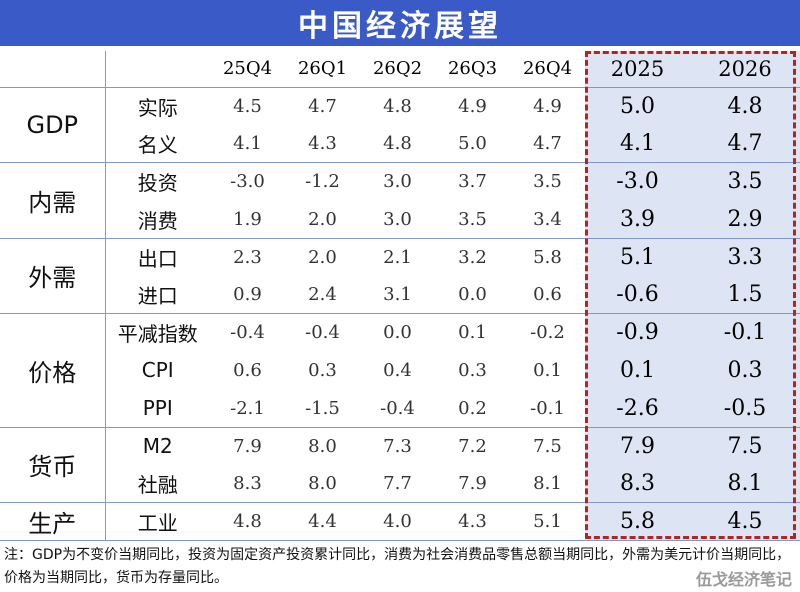 This screenshot has width=800, height=592. Describe the element at coordinates (637, 484) in the screenshot. I see `annual-value-cell: 8.3` at that location.